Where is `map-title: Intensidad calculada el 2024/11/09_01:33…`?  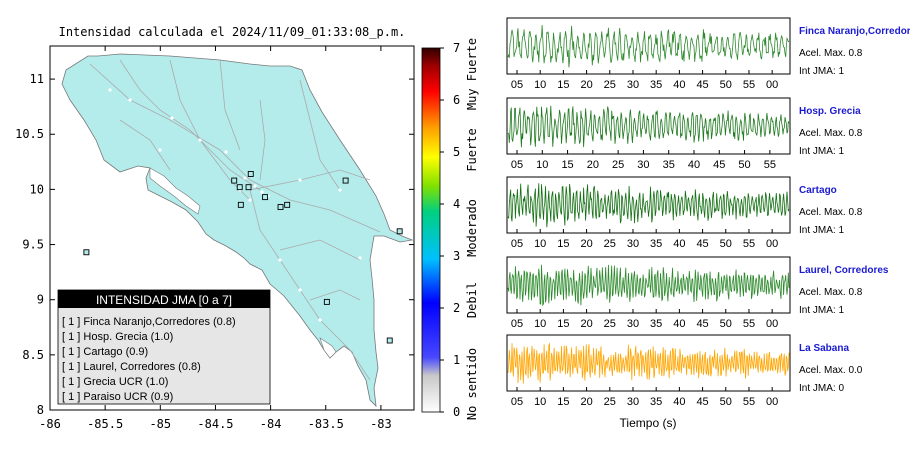 map-title: Intensidad calculada el 2024/11/09_01:33… is located at coordinates (232, 32).